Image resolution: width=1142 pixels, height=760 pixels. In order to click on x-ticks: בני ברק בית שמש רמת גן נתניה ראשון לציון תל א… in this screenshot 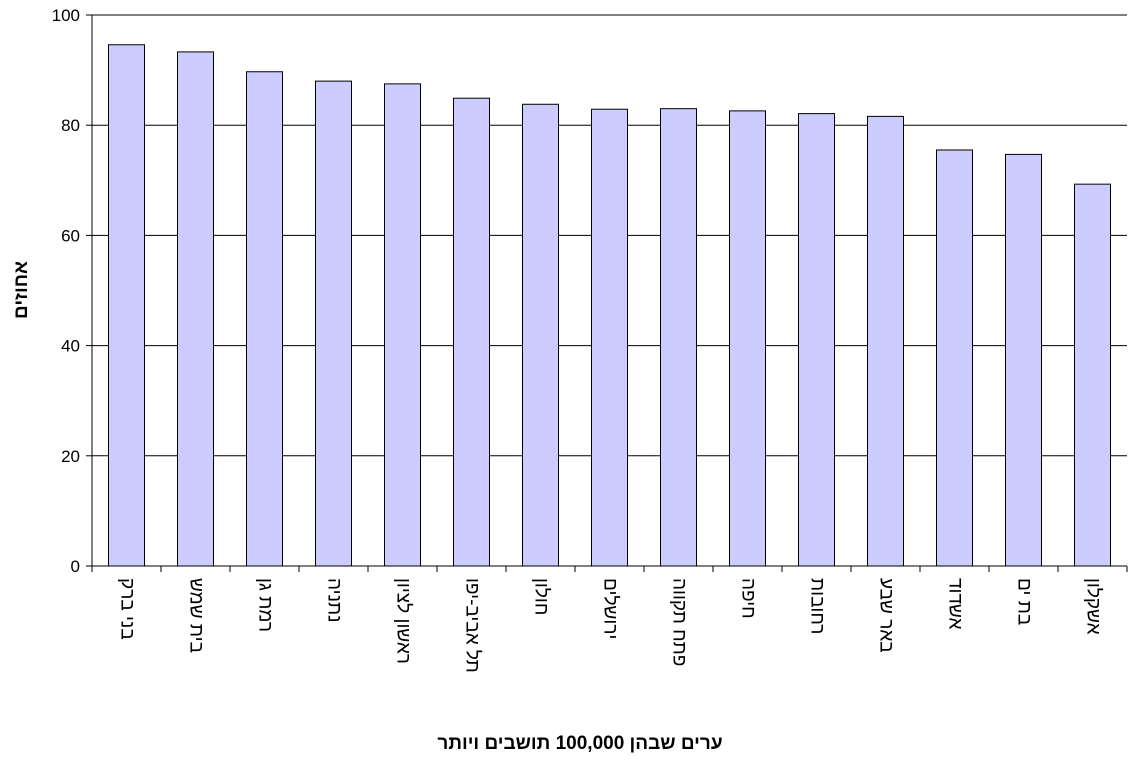, I will do `click(609, 619)`.